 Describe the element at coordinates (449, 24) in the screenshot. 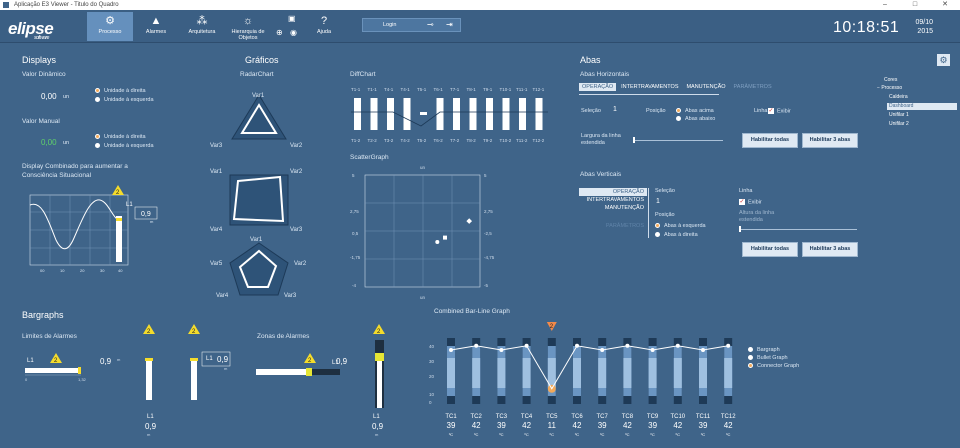

I see `logout-icon: ⇥` at that location.